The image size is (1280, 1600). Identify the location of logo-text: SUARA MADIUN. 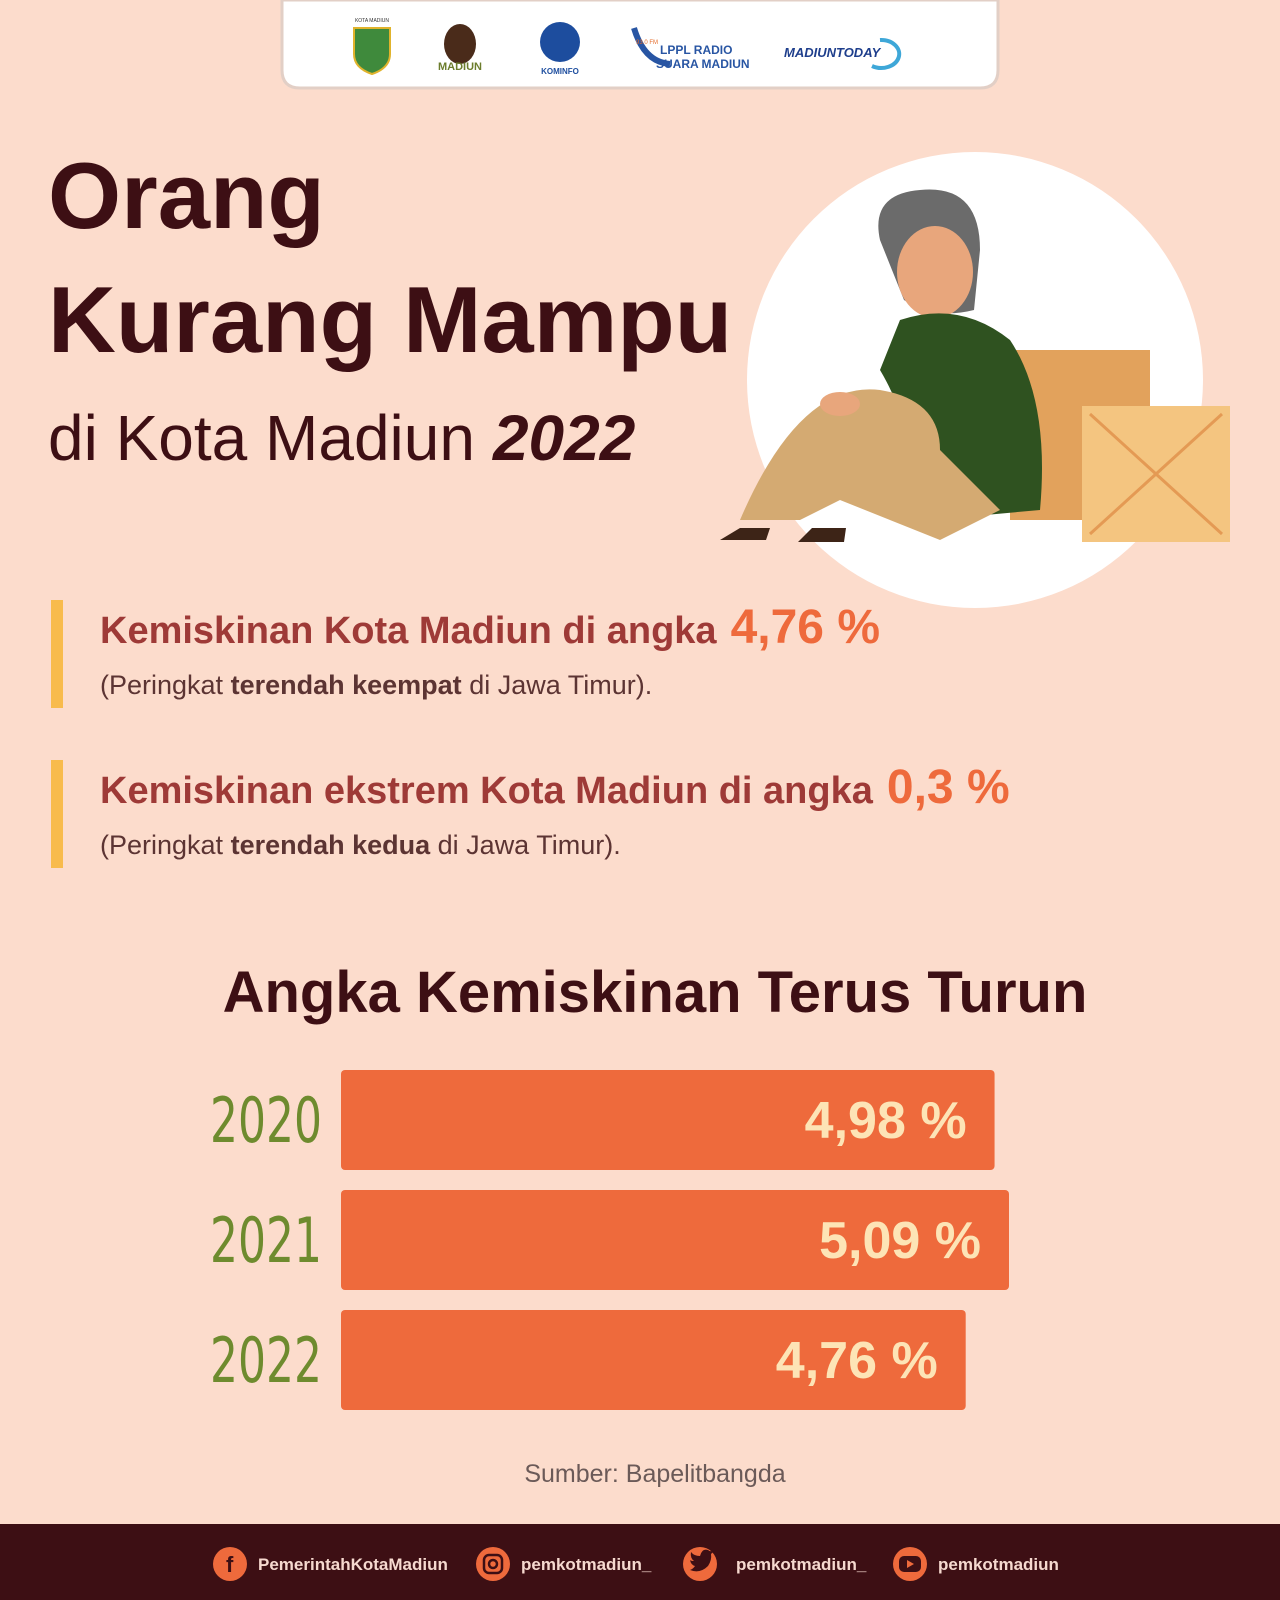
(703, 64).